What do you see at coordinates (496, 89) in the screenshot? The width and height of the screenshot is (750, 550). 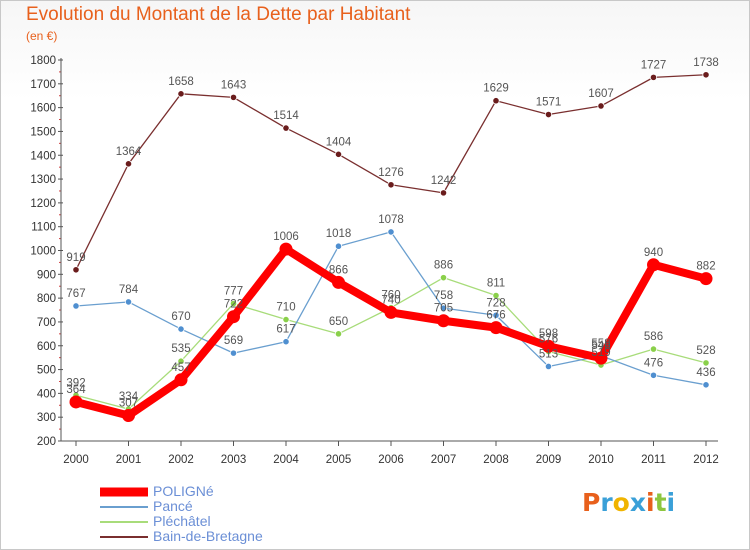 I see `data-label: 1629` at bounding box center [496, 89].